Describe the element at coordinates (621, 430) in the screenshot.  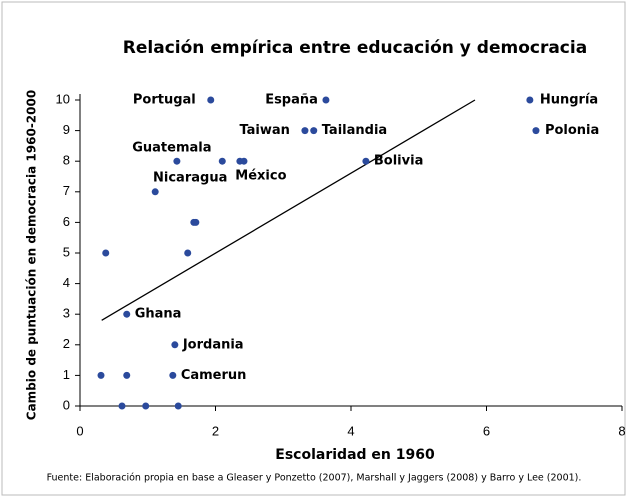
I see `x-tick-label: 8` at that location.